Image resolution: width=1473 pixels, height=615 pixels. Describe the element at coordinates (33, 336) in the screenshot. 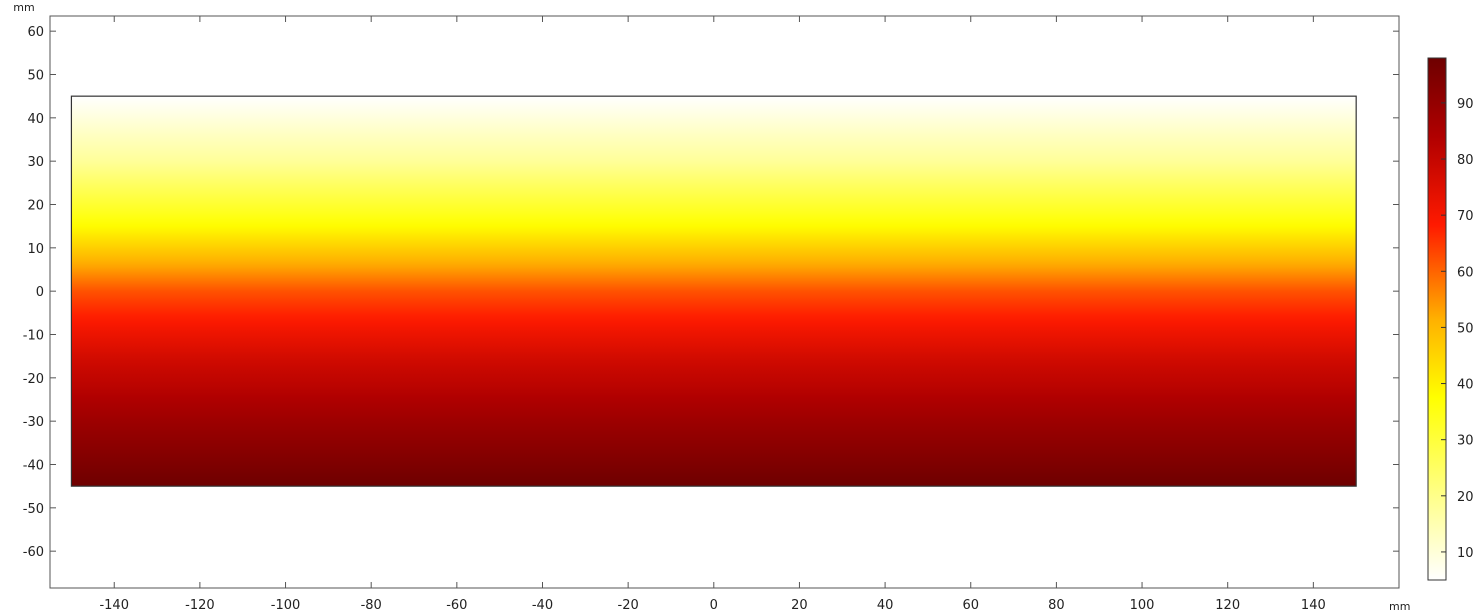

I see `y-tick-label: -10` at that location.